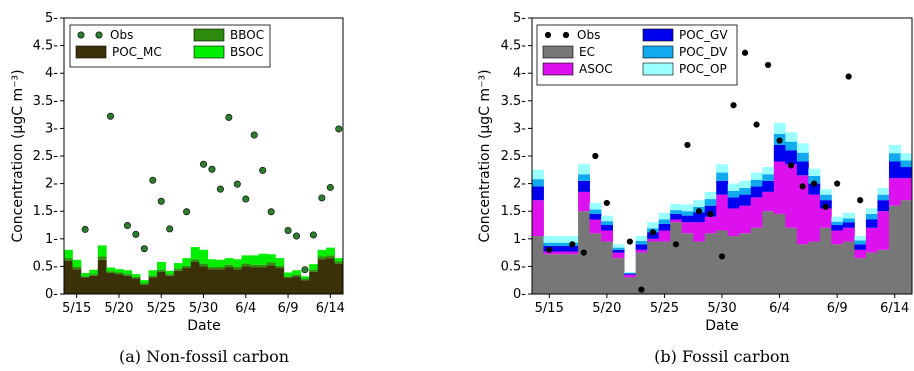 This screenshot has height=371, width=914. What do you see at coordinates (548, 35) in the screenshot?
I see `legend-obs-marker-a` at bounding box center [548, 35].